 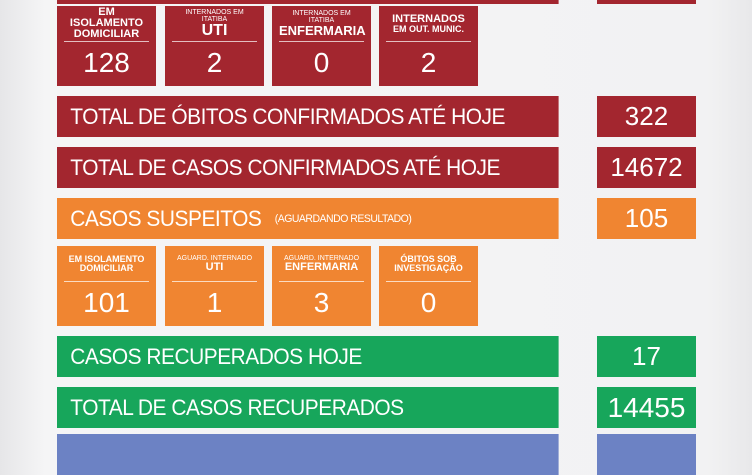 I want to click on stat-label-top: ÓBITOS SOB, so click(x=428, y=258).